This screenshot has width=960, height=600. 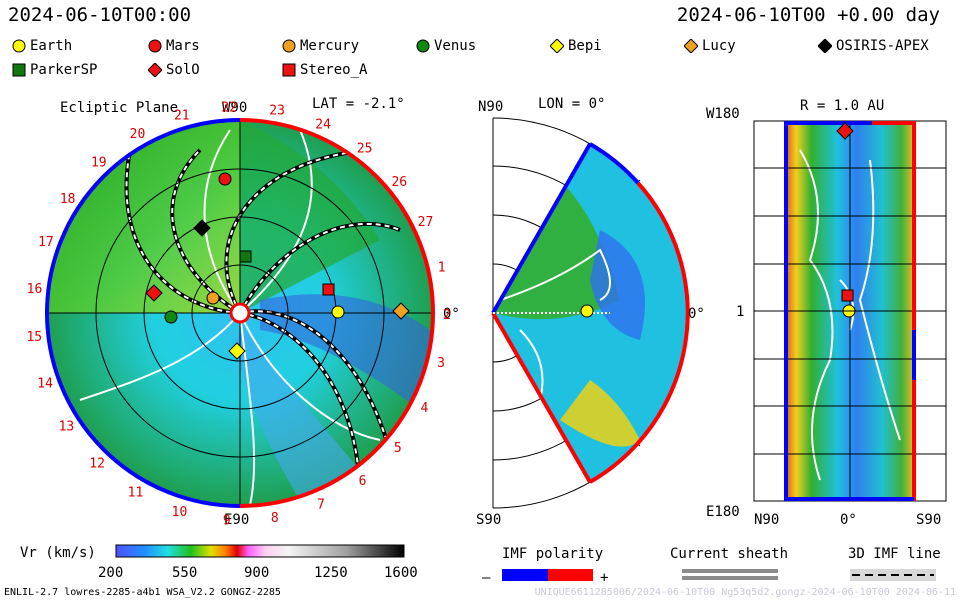 I want to click on carrington-label: 23, so click(x=277, y=110).